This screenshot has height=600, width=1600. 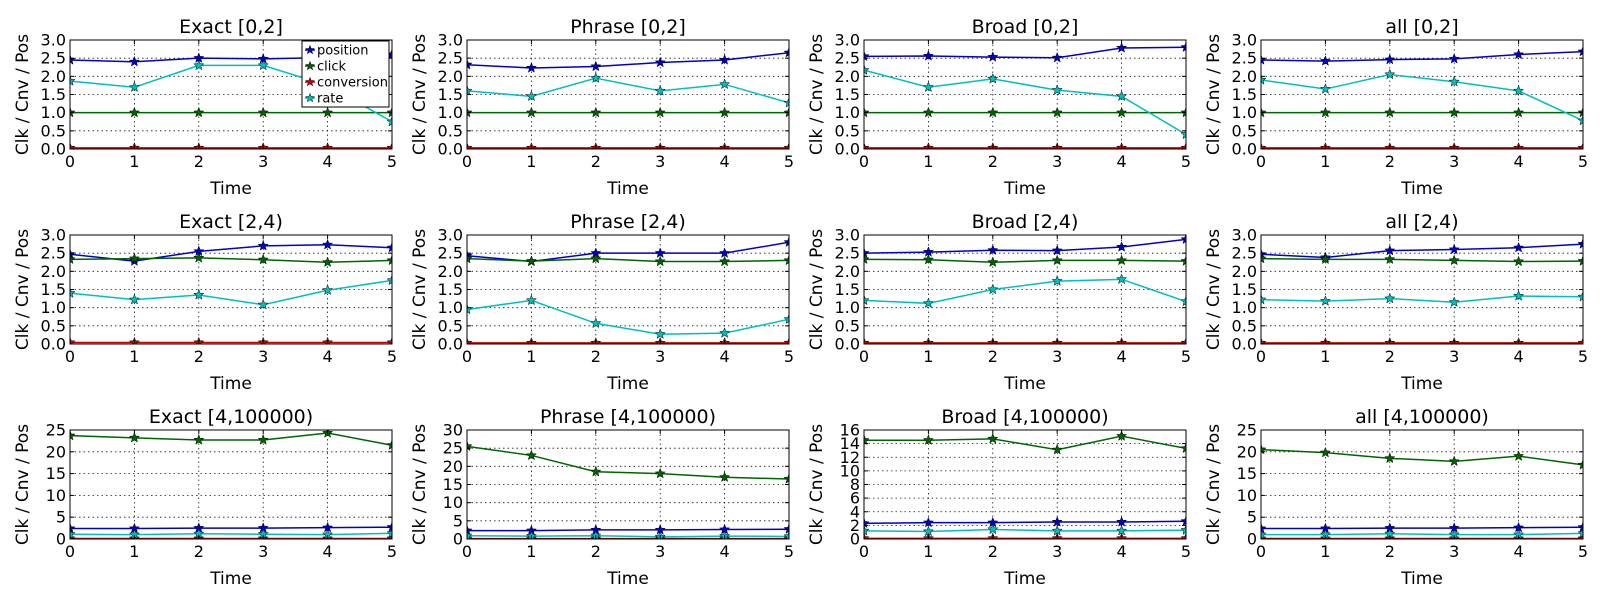 What do you see at coordinates (330, 99) in the screenshot?
I see `legend-label: rate` at bounding box center [330, 99].